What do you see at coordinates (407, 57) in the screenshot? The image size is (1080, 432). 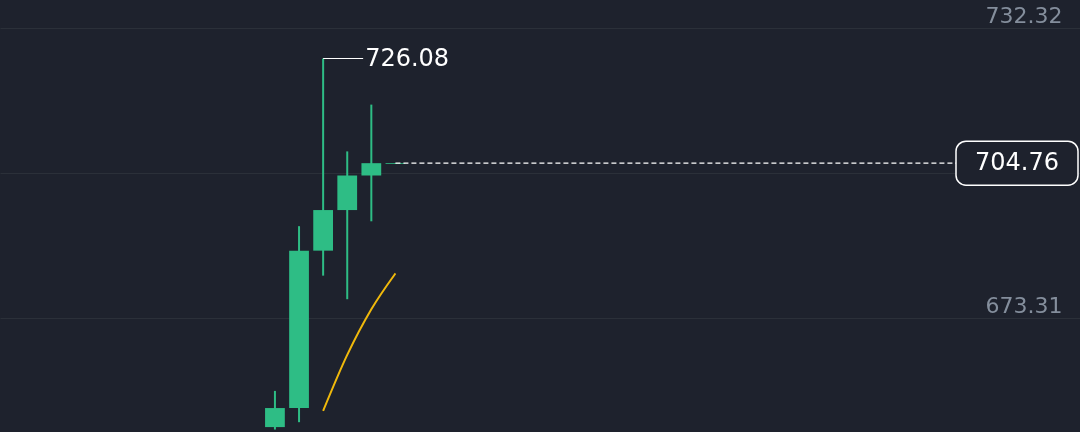 I see `annotation: 726.08` at bounding box center [407, 57].